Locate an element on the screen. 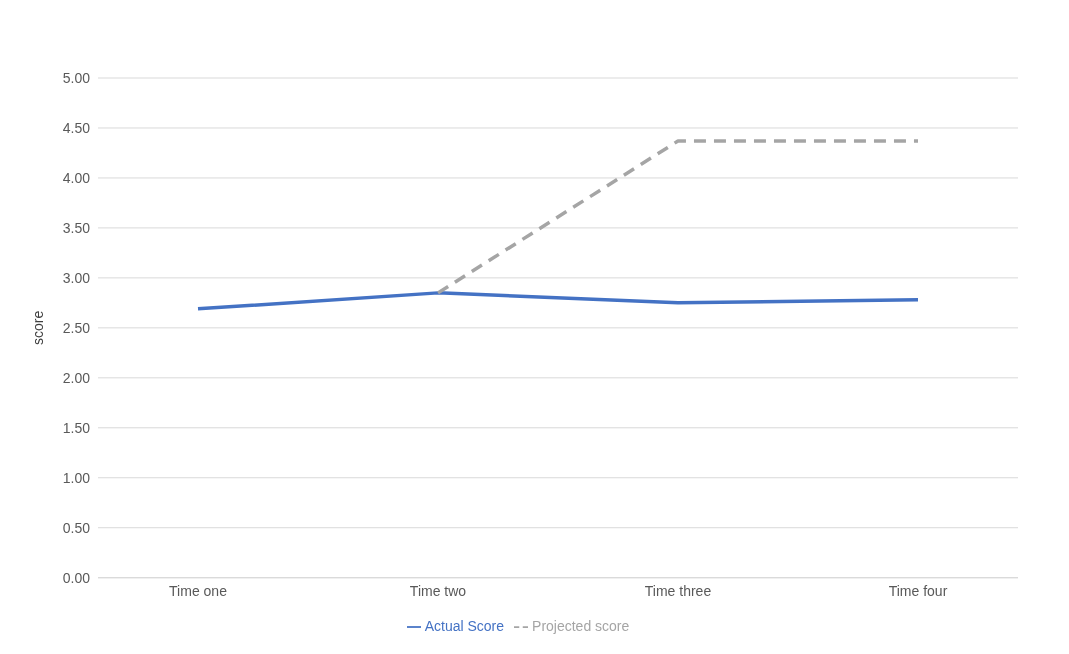  y-tick-label: 1.50 is located at coordinates (76, 427).